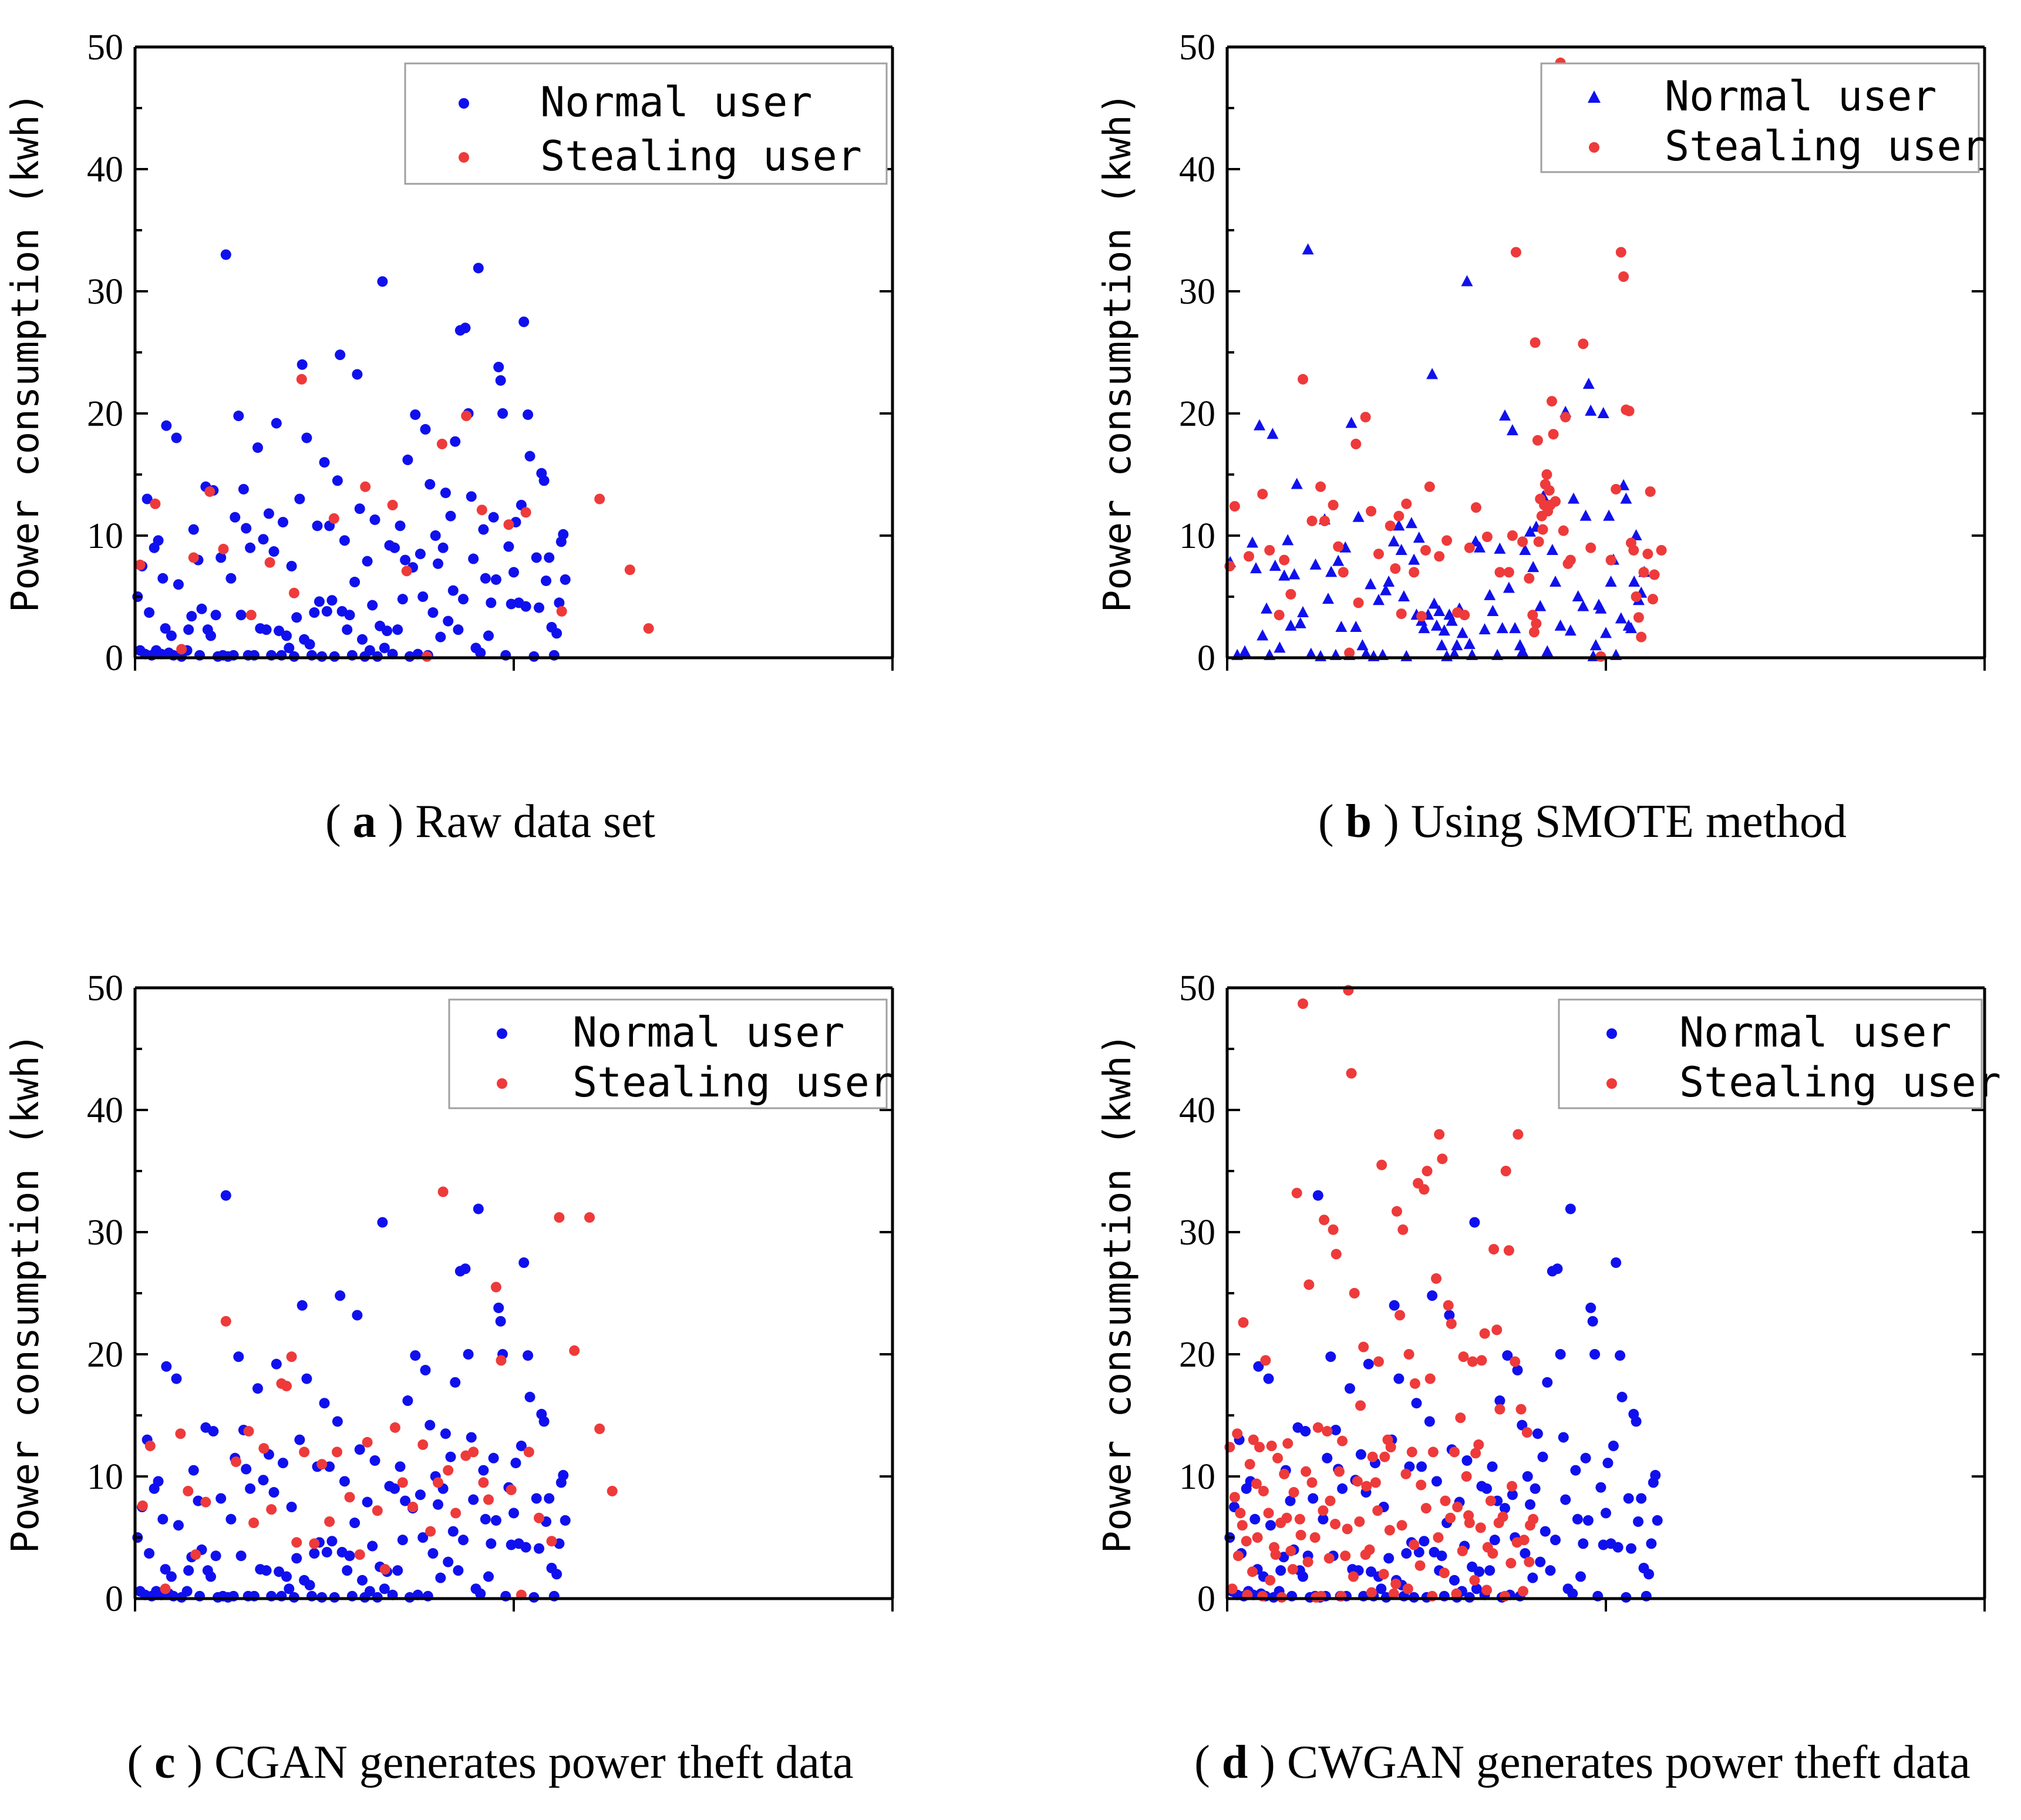 Image resolution: width=2021 pixels, height=1820 pixels. What do you see at coordinates (105, 1233) in the screenshot?
I see `y-tick-label: 30` at bounding box center [105, 1233].